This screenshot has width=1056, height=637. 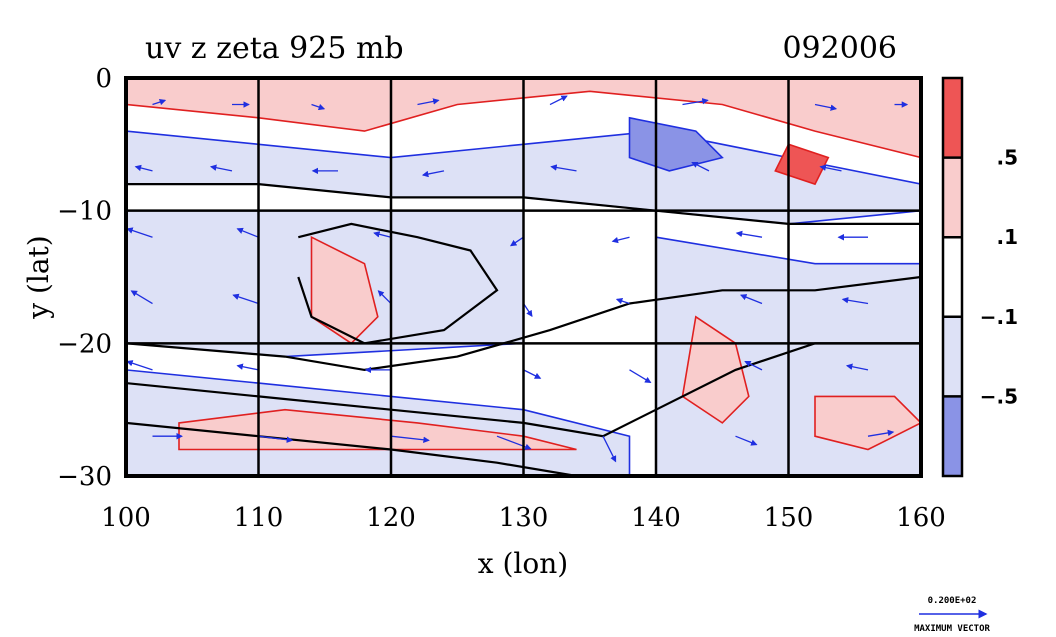 I want to click on x-tick-label-2: 120, so click(x=391, y=518).